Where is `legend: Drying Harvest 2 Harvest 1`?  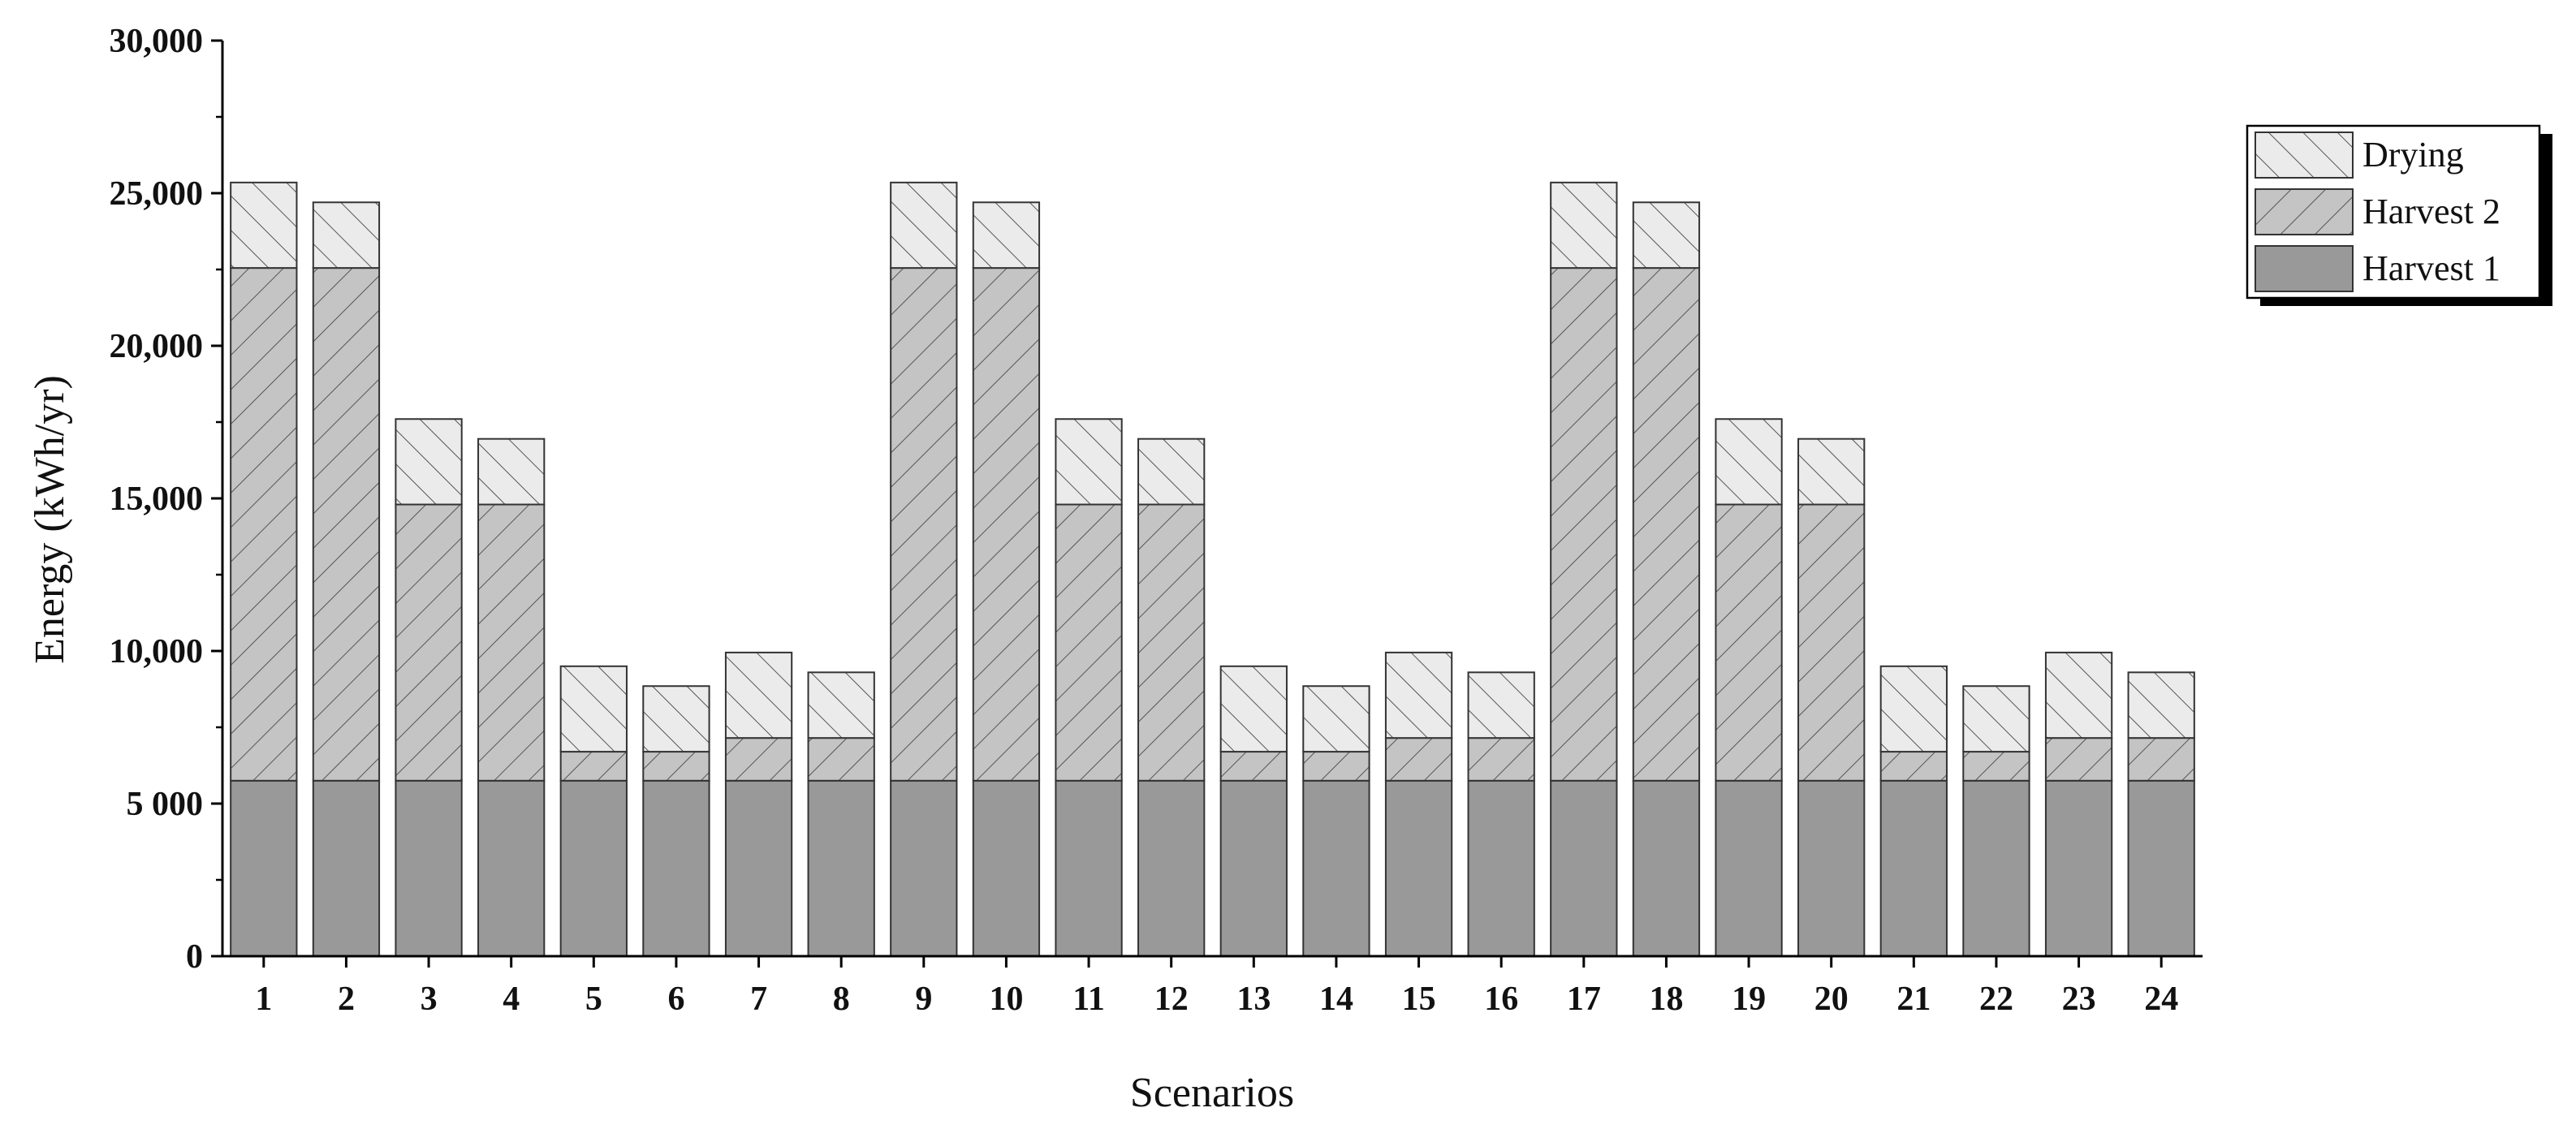 legend: Drying Harvest 2 Harvest 1 is located at coordinates (2399, 215).